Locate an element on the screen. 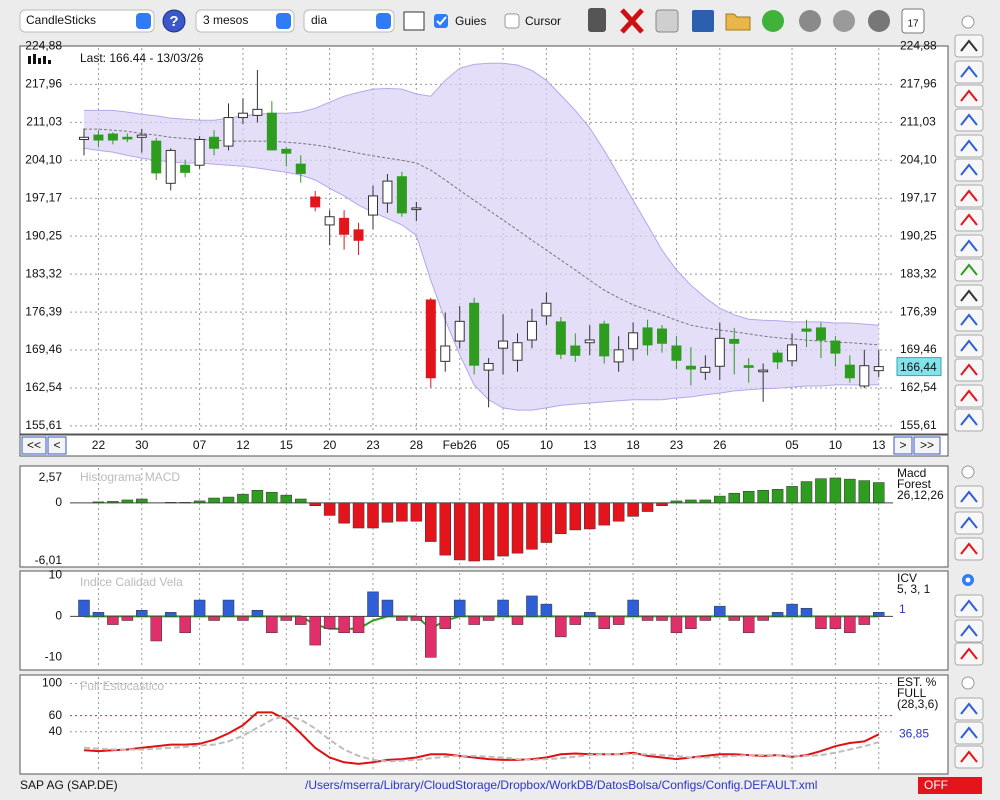  currency-button is located at coordinates (844, 21).